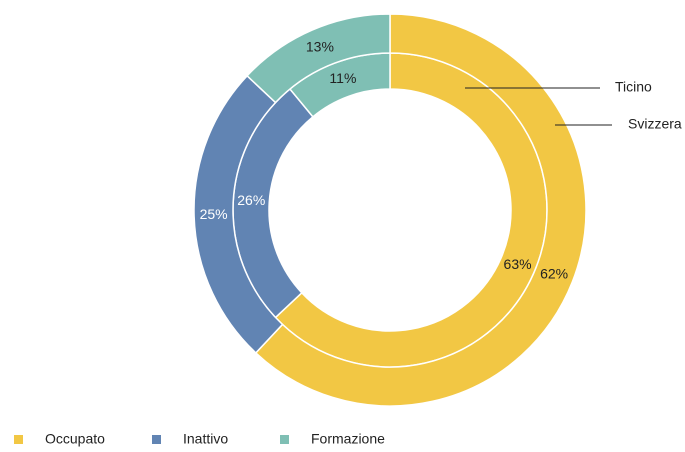 The image size is (685, 452). I want to click on value-label: 11%, so click(342, 78).